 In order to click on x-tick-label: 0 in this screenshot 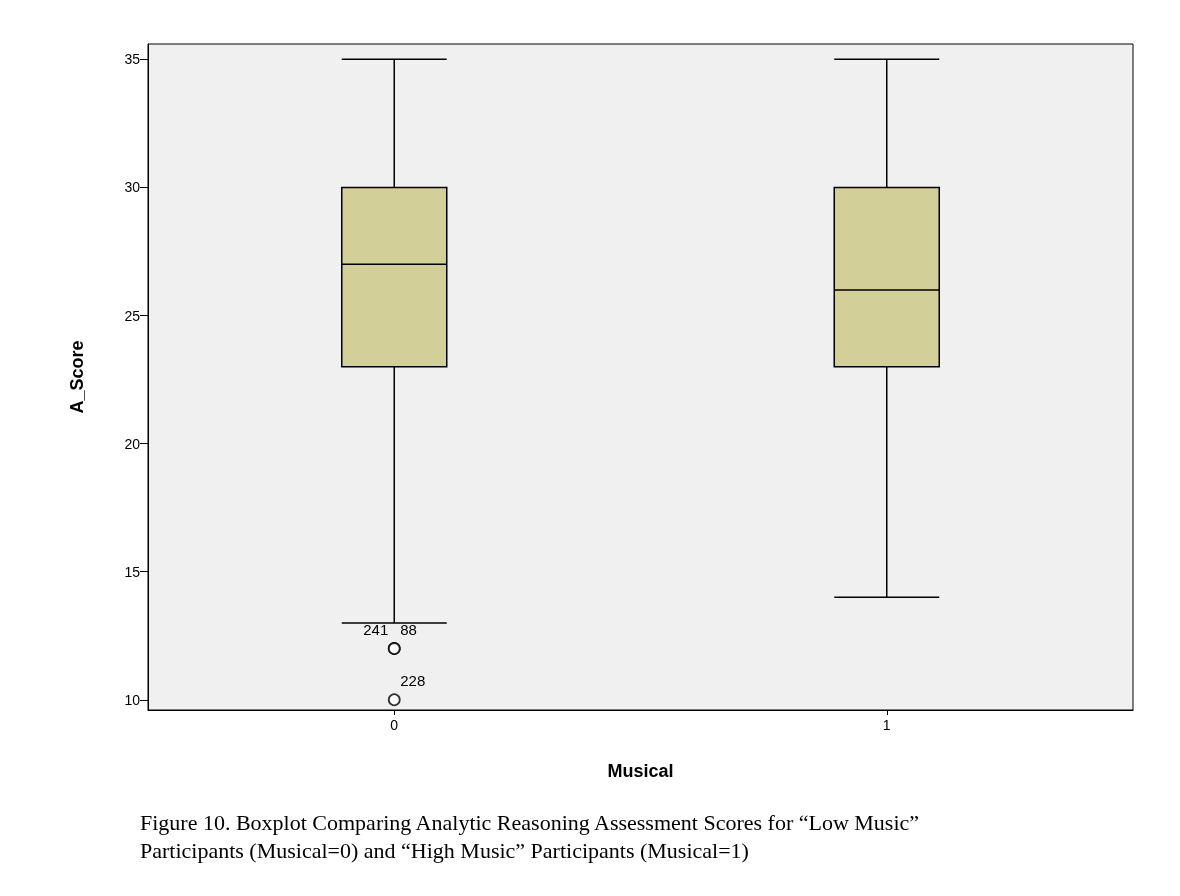, I will do `click(394, 725)`.